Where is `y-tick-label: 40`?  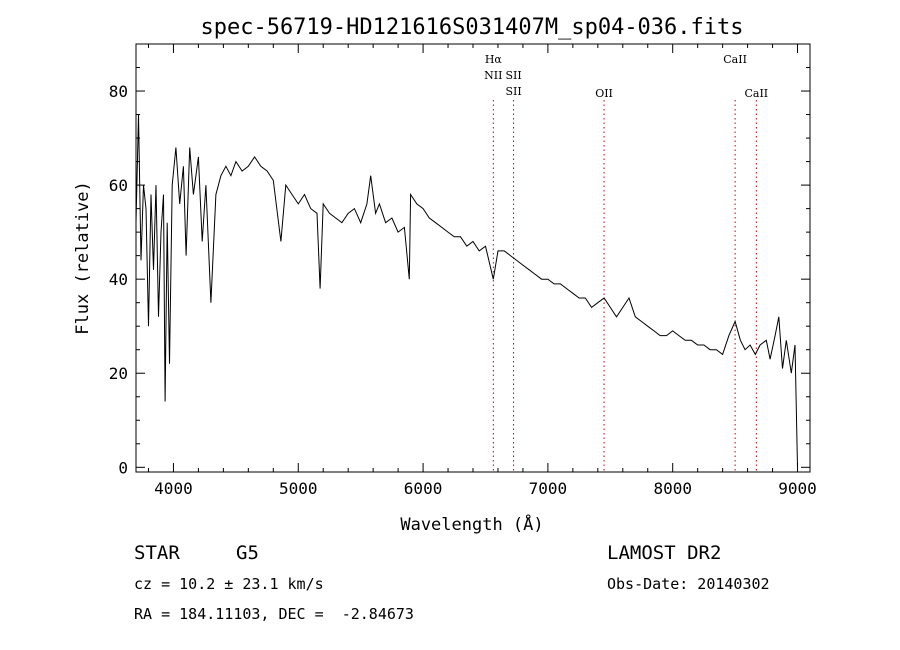 y-tick-label: 40 is located at coordinates (118, 279).